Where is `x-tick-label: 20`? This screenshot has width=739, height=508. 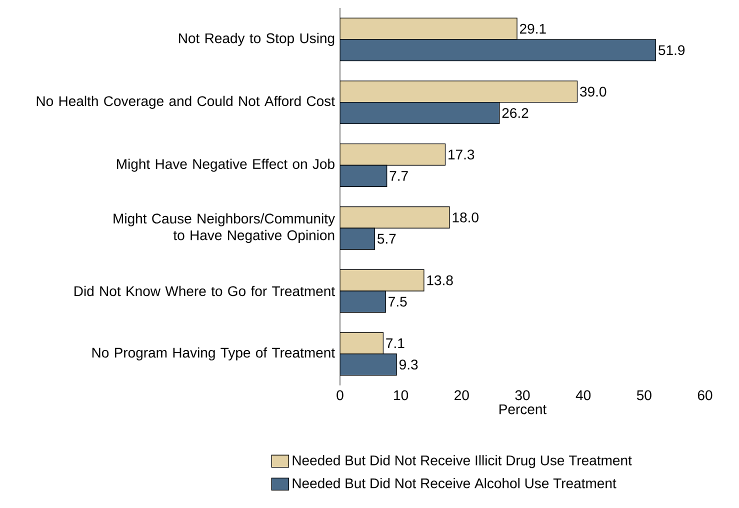
x-tick-label: 20 is located at coordinates (461, 395).